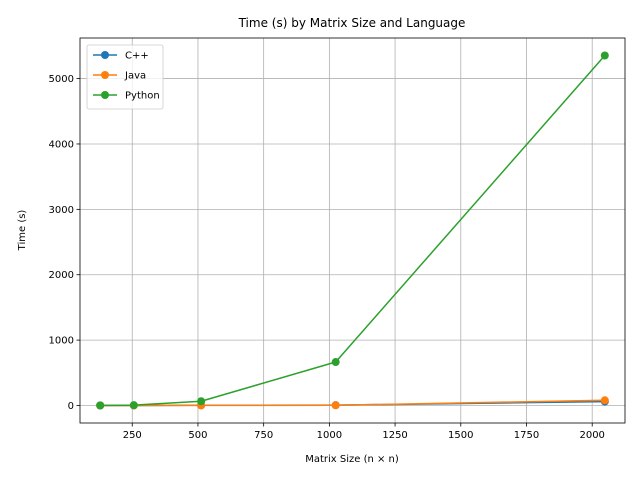  What do you see at coordinates (142, 96) in the screenshot?
I see `legend-label: Python` at bounding box center [142, 96].